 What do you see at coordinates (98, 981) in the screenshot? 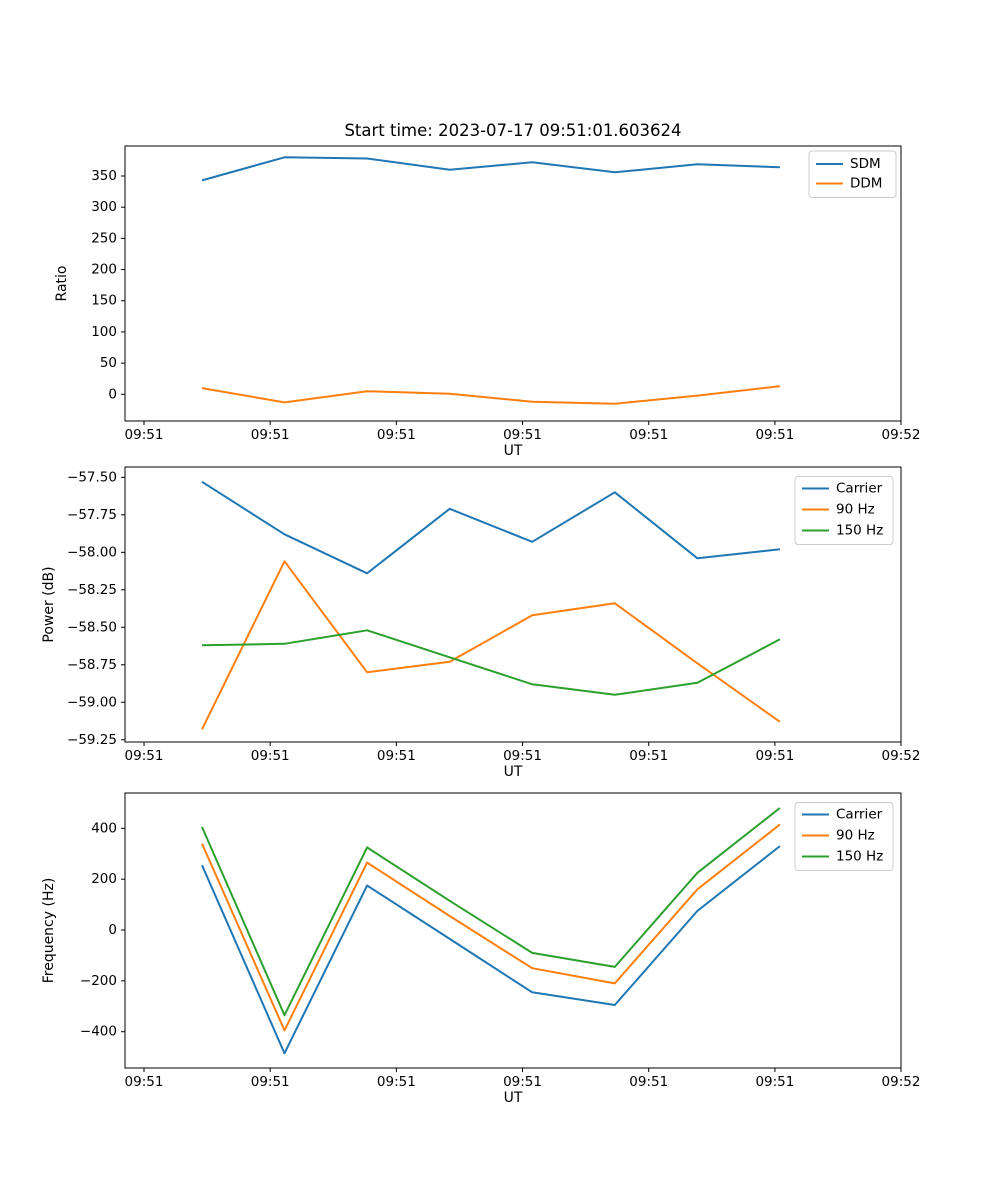
I see `y-tick-label: −200` at bounding box center [98, 981].